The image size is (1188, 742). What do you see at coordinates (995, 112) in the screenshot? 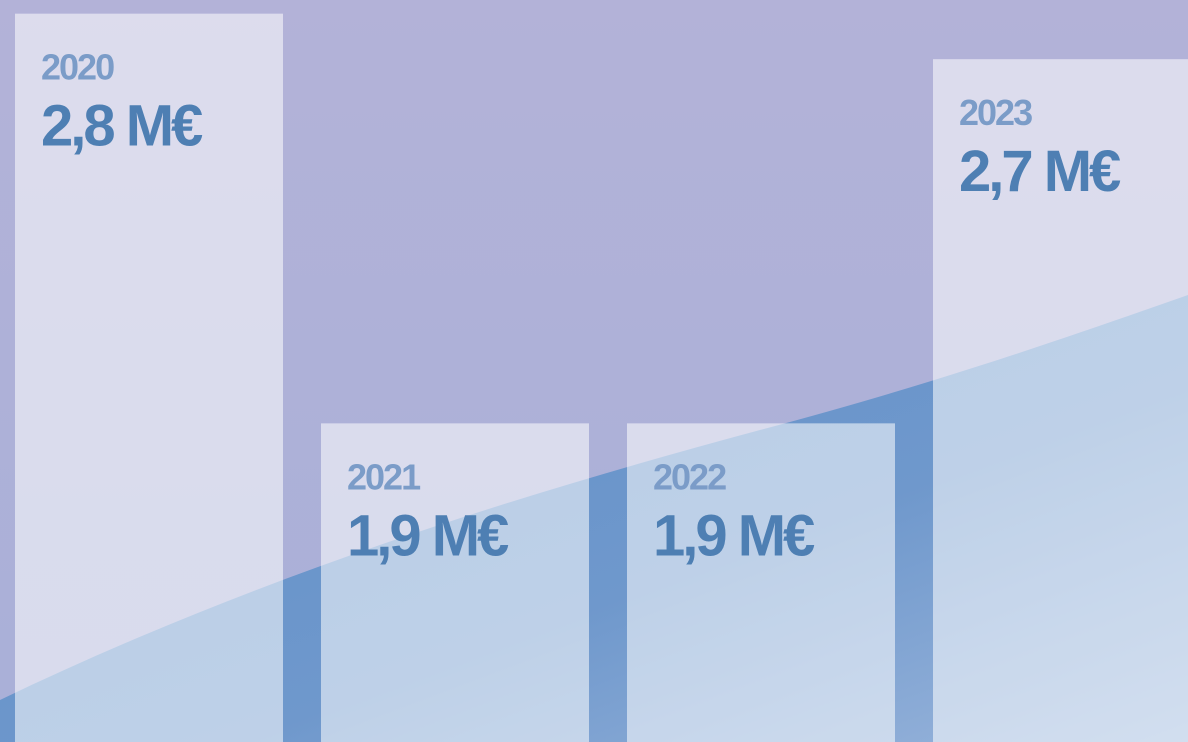
I see `category-label: 2023` at bounding box center [995, 112].